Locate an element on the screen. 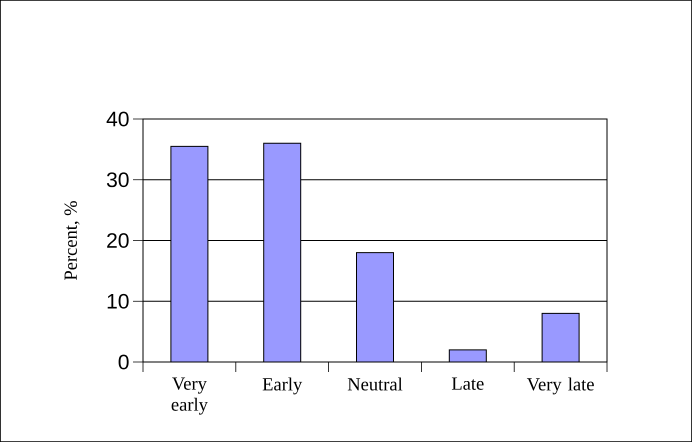 The width and height of the screenshot is (692, 442). y-tick-label: 40 is located at coordinates (117, 119).